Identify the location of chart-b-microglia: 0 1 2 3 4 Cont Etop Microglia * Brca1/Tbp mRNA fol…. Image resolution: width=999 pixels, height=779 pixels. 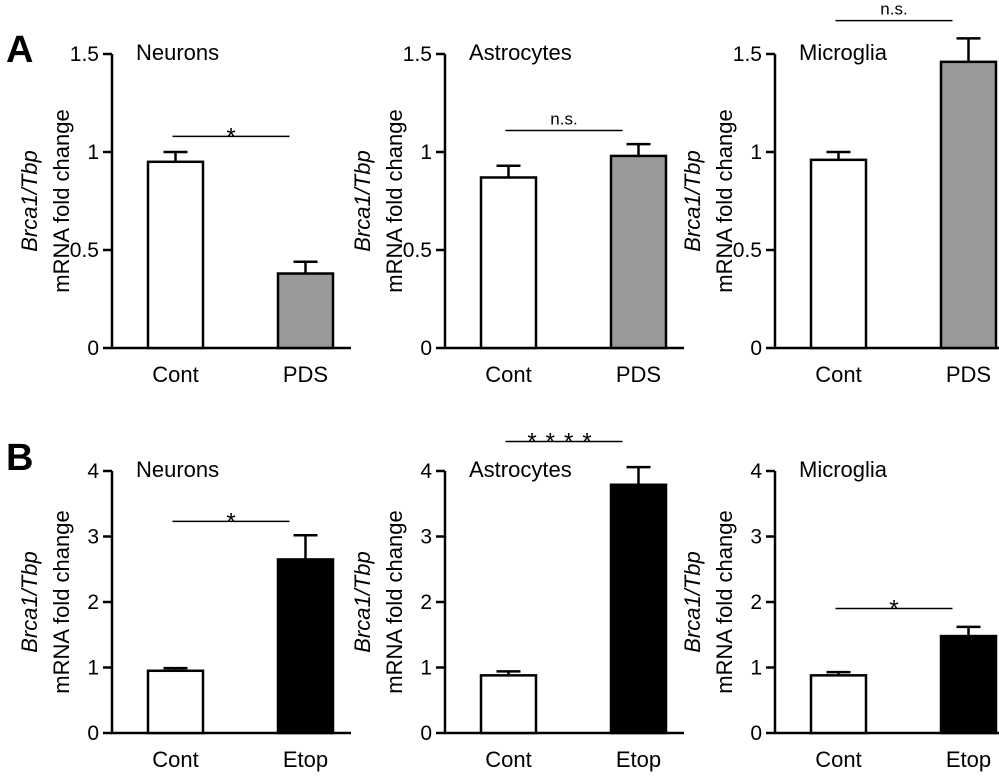
(839, 614).